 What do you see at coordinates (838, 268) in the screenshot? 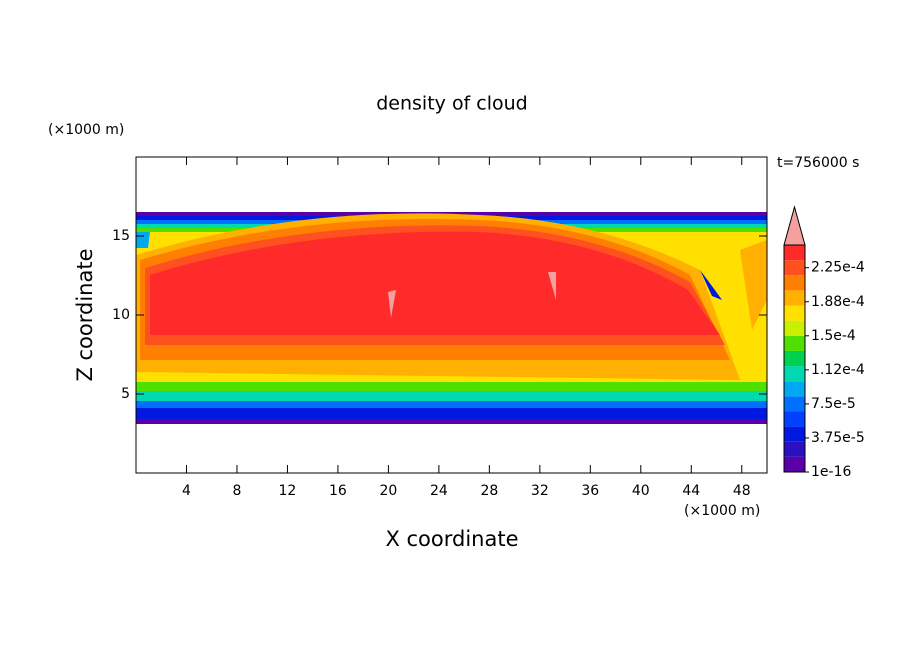
I see `colorbar-tick-label: 2.25e-4` at bounding box center [838, 268].